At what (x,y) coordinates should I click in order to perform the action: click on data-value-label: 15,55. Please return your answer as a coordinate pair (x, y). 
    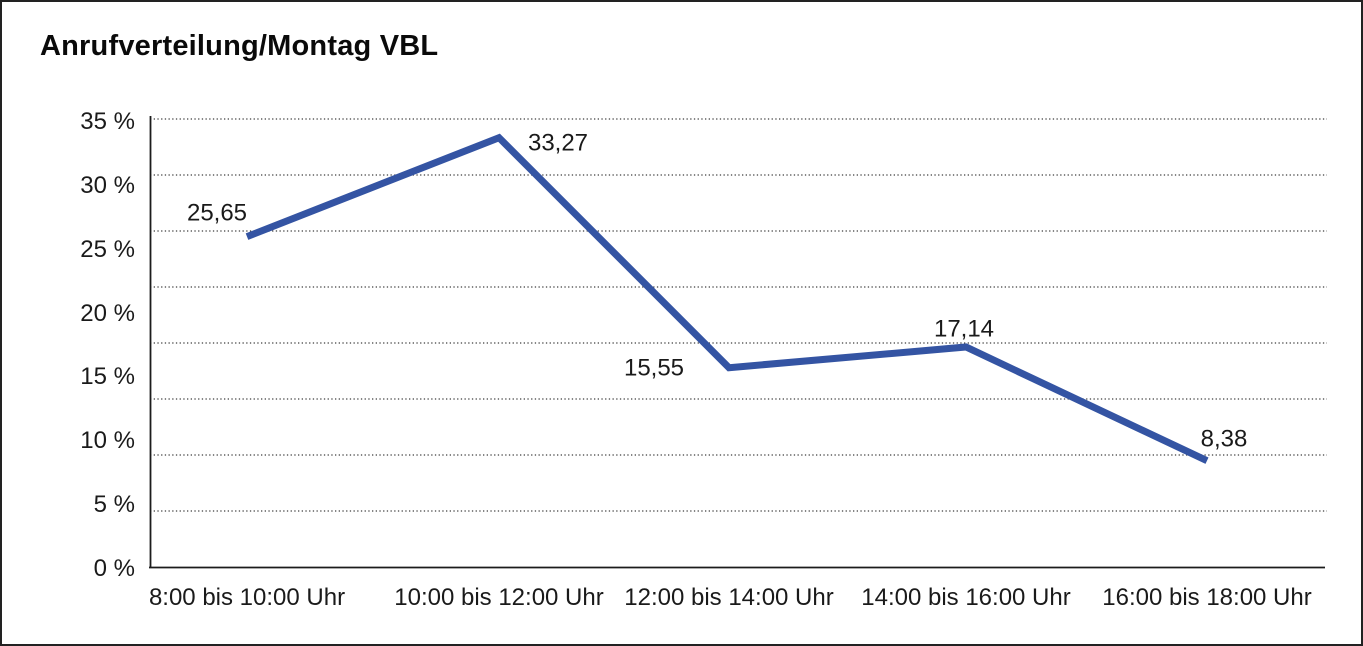
    Looking at the image, I should click on (654, 368).